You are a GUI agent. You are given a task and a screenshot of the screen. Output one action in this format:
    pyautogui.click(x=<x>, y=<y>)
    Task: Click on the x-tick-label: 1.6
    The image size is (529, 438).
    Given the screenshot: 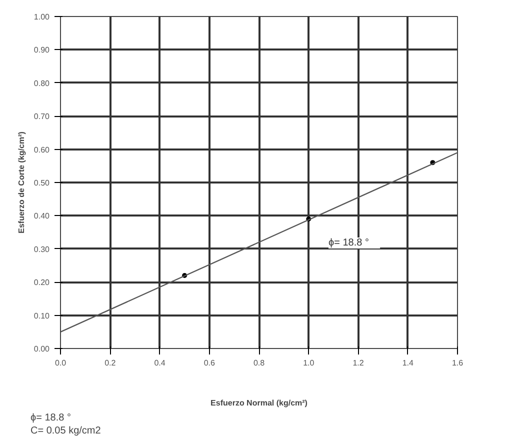 What is the action you would take?
    pyautogui.click(x=458, y=363)
    